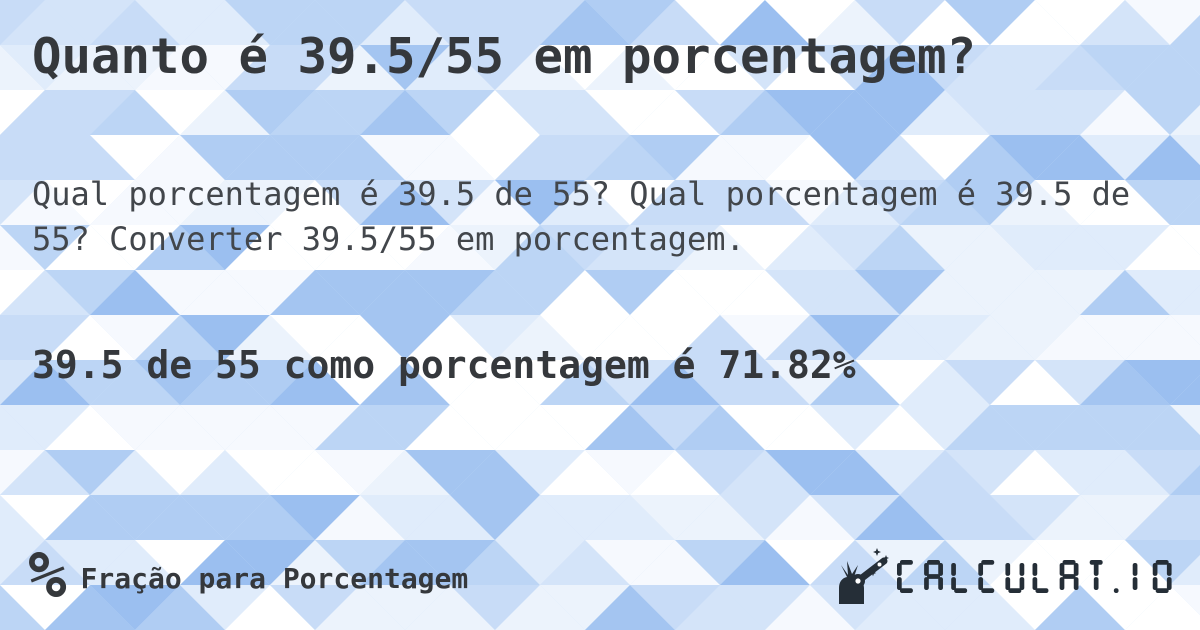  I want to click on page-title: Quanto é 39.5/55 em porcentagem?, so click(504, 56).